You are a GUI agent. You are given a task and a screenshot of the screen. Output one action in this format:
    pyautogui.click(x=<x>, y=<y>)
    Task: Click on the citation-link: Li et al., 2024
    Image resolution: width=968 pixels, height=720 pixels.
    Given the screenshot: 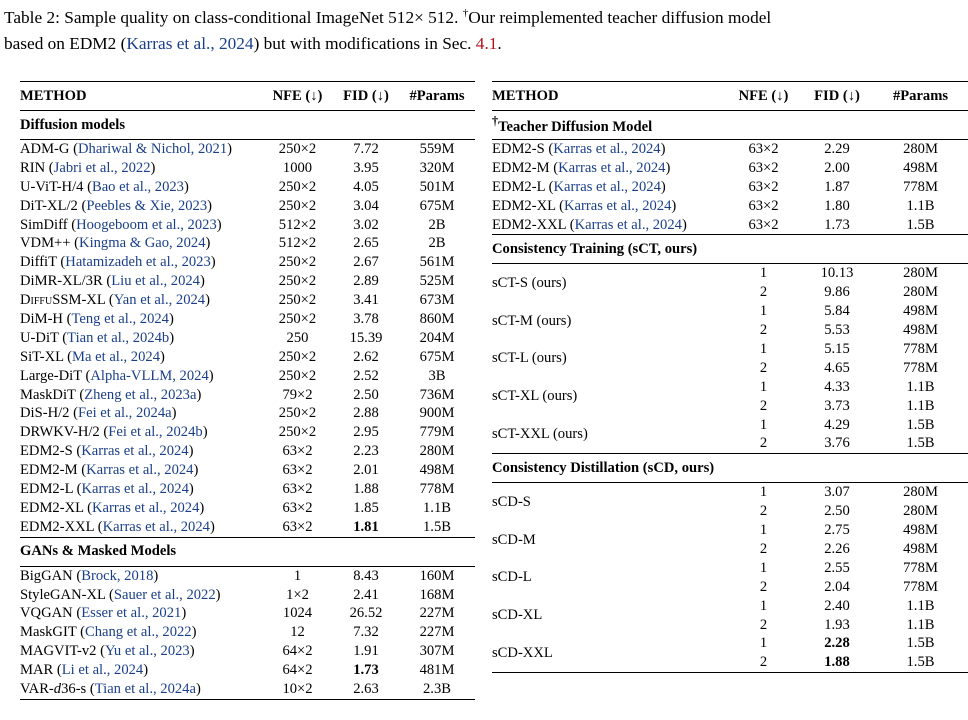 What is the action you would take?
    pyautogui.click(x=102, y=670)
    